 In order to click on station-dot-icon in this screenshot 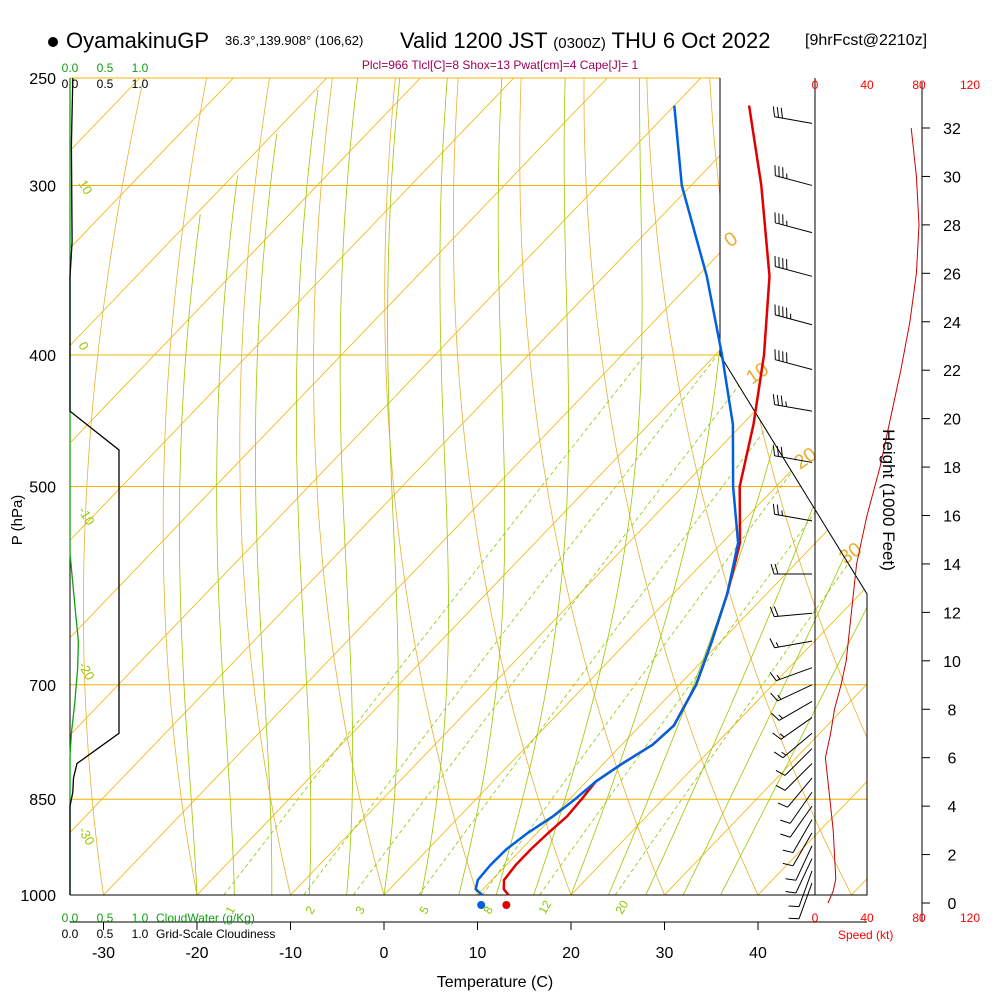, I will do `click(53, 42)`.